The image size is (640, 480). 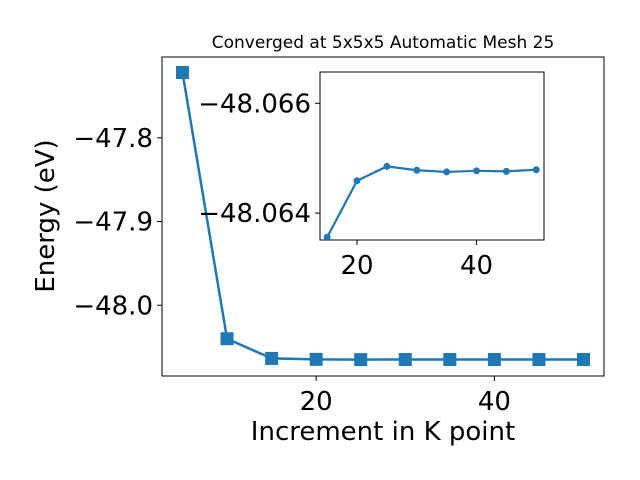 I want to click on y-tick-label: −47.8, so click(x=113, y=139).